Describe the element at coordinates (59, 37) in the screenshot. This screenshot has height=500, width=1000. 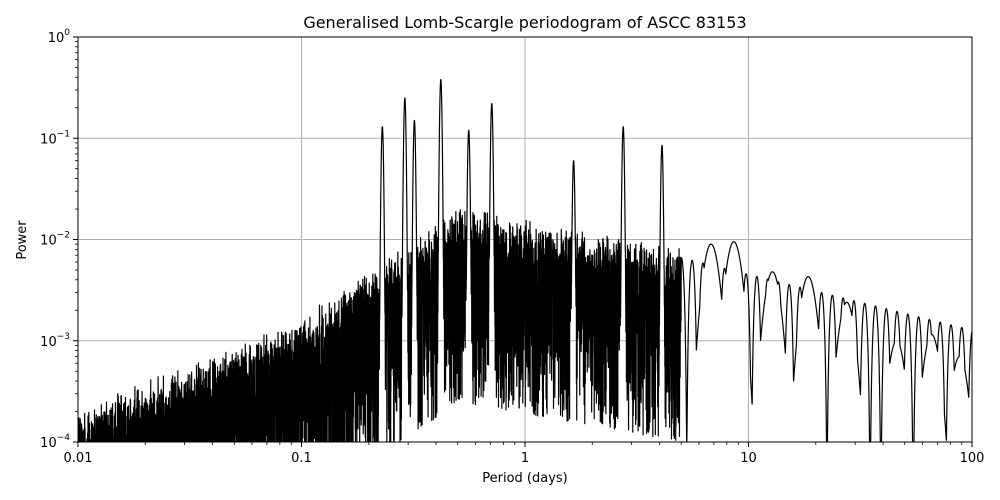
I see `y-tick-label: 10⁰` at that location.